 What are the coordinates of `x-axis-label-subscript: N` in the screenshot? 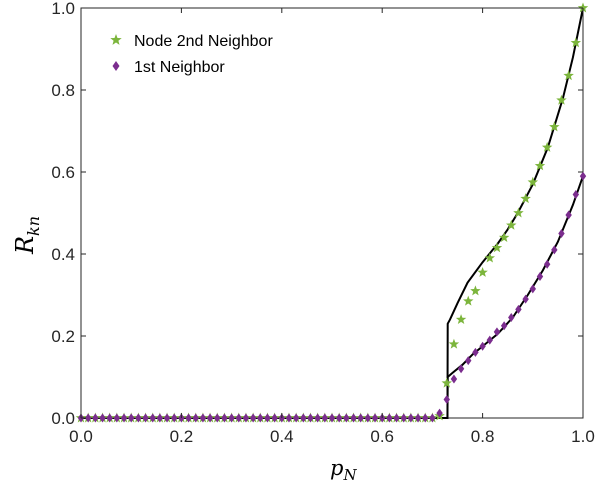 It's located at (349, 475).